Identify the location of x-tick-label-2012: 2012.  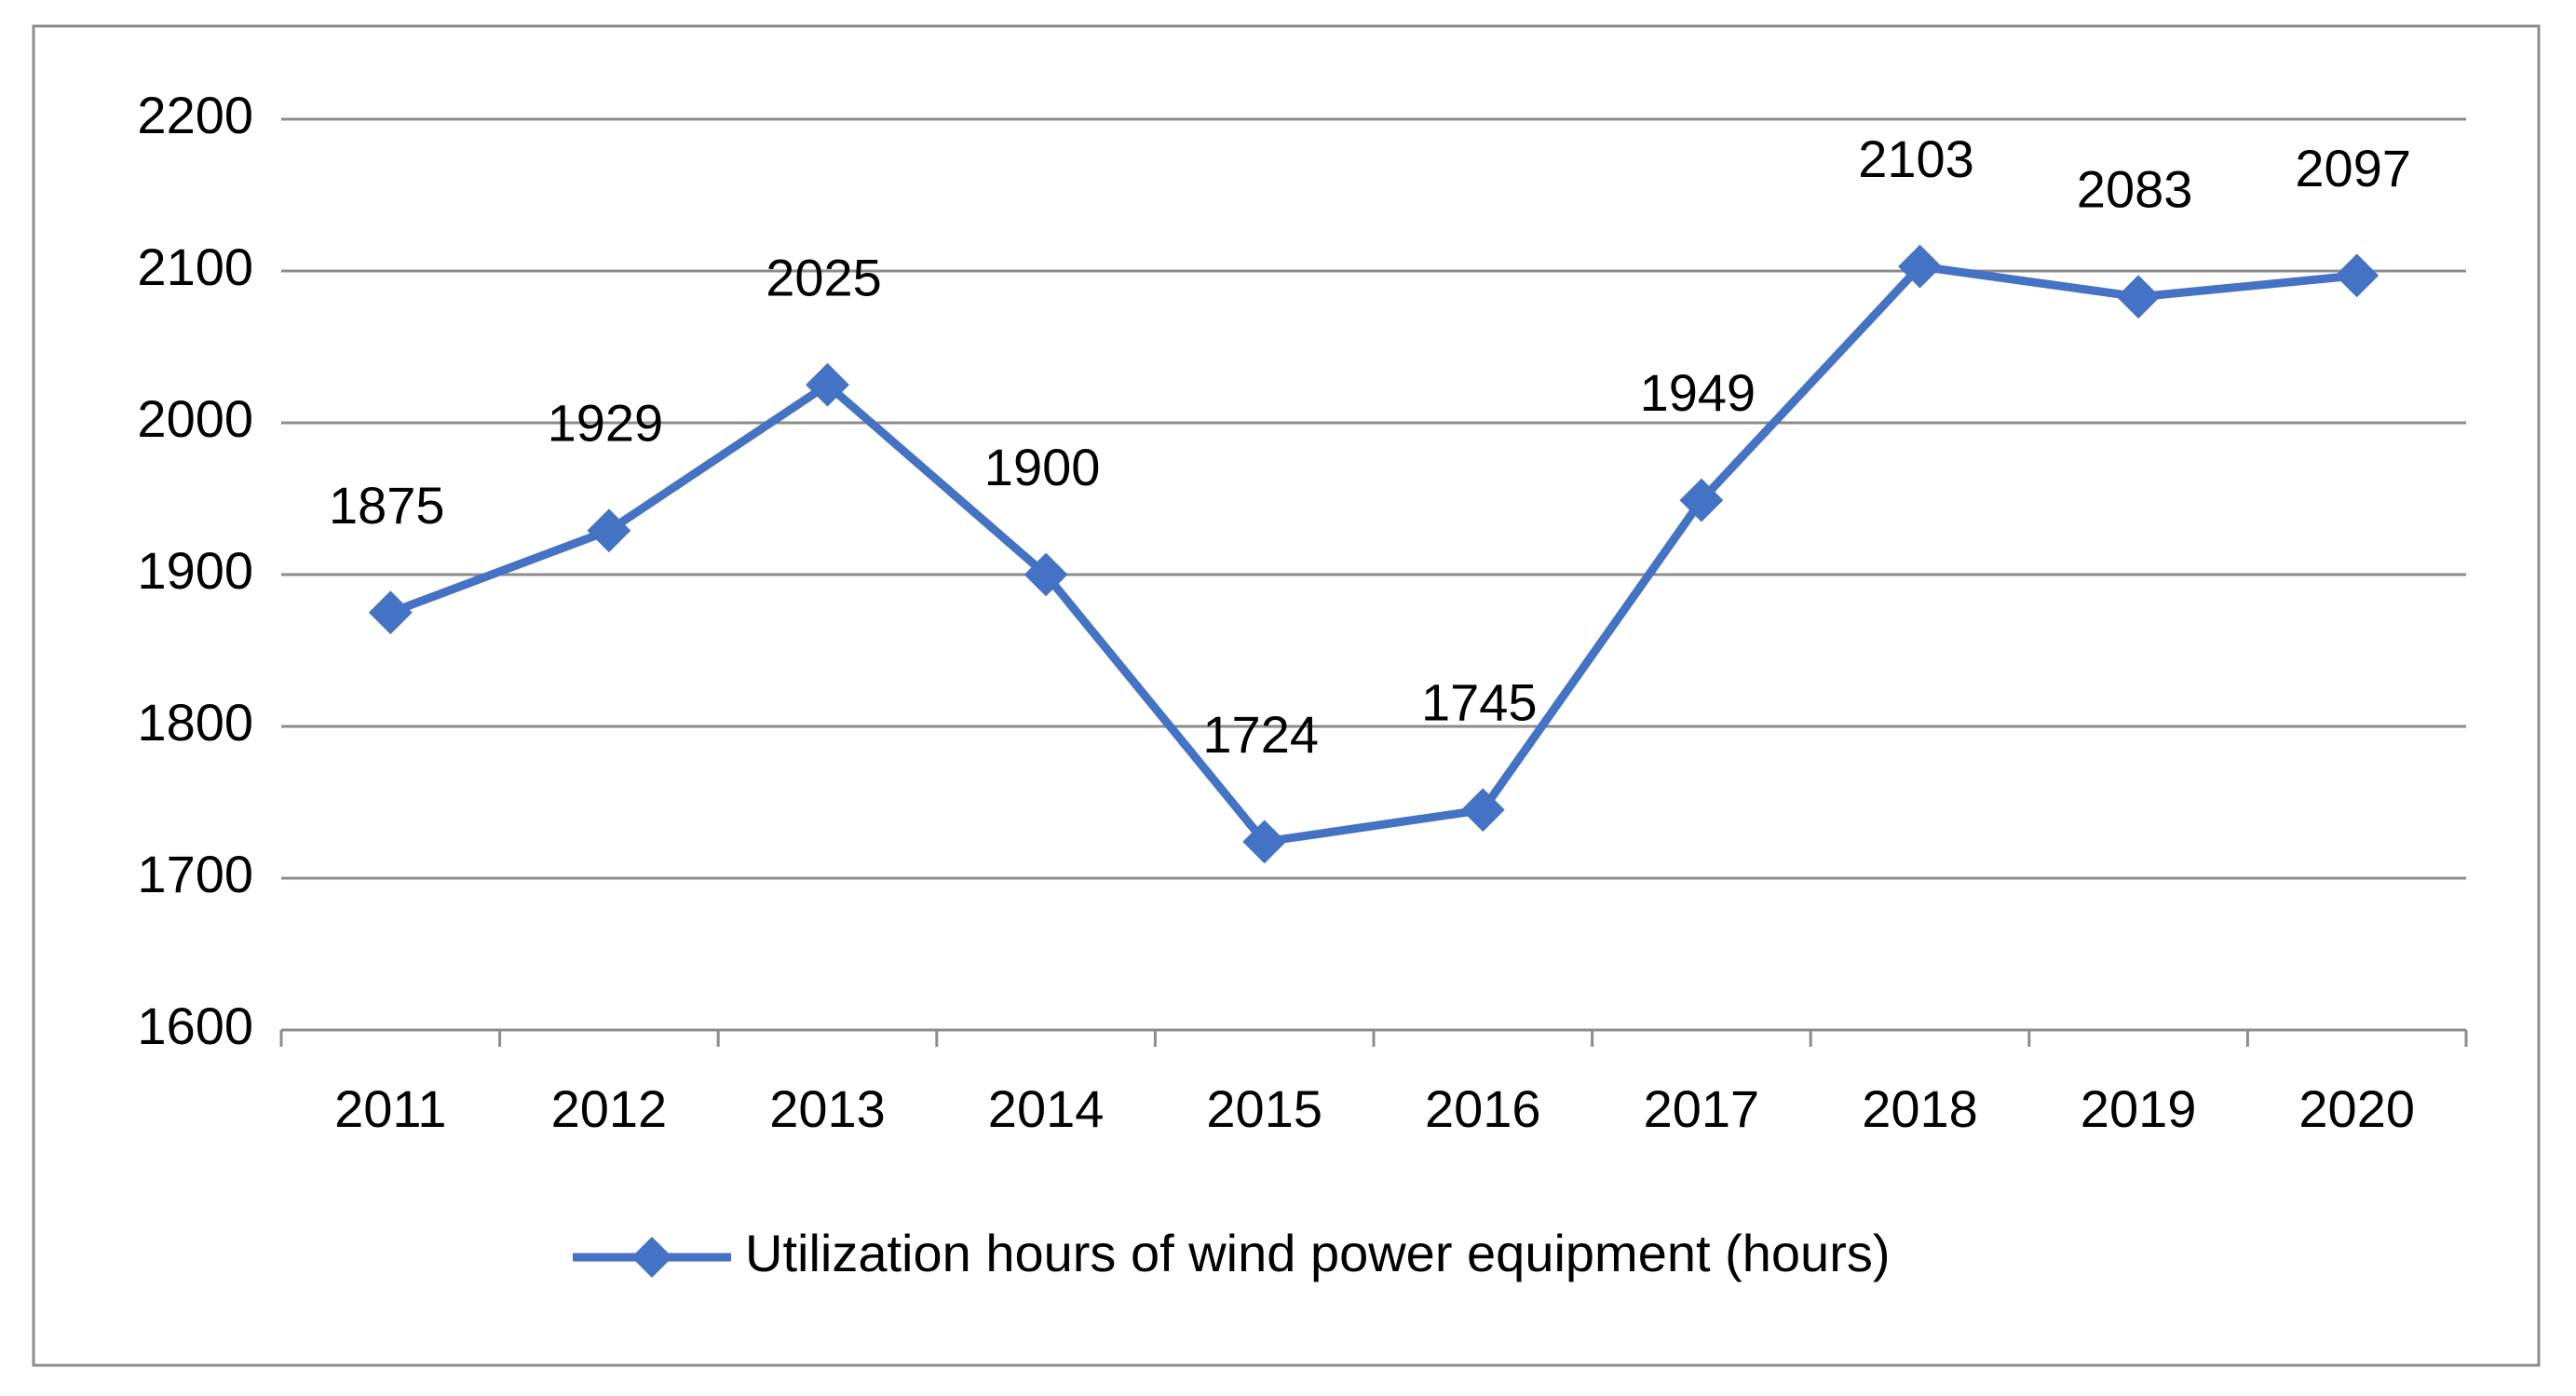
(609, 1108).